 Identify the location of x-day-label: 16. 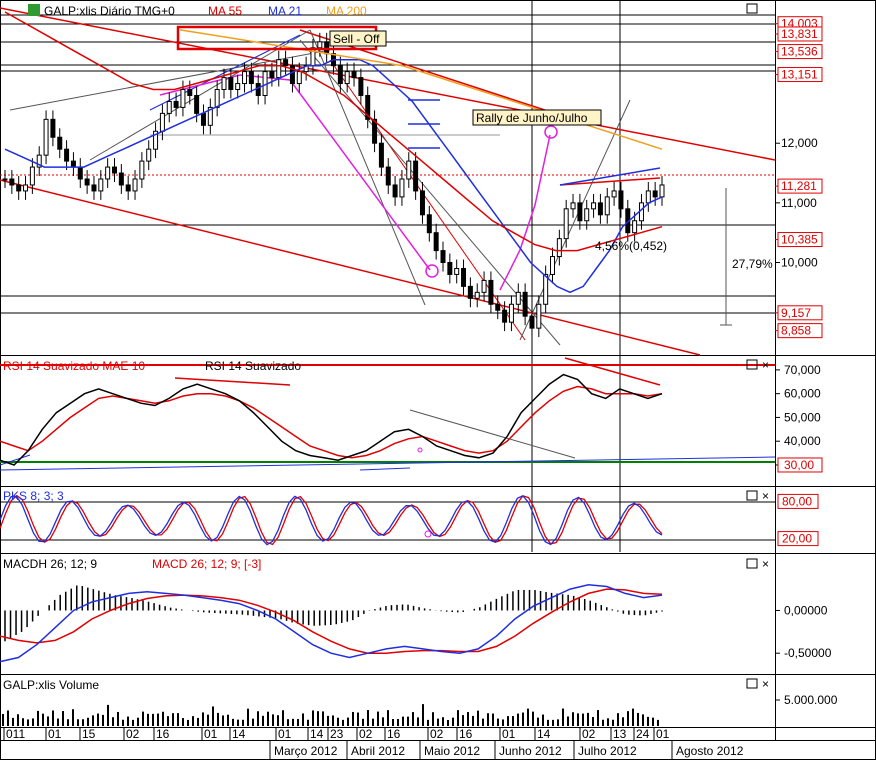
(394, 734).